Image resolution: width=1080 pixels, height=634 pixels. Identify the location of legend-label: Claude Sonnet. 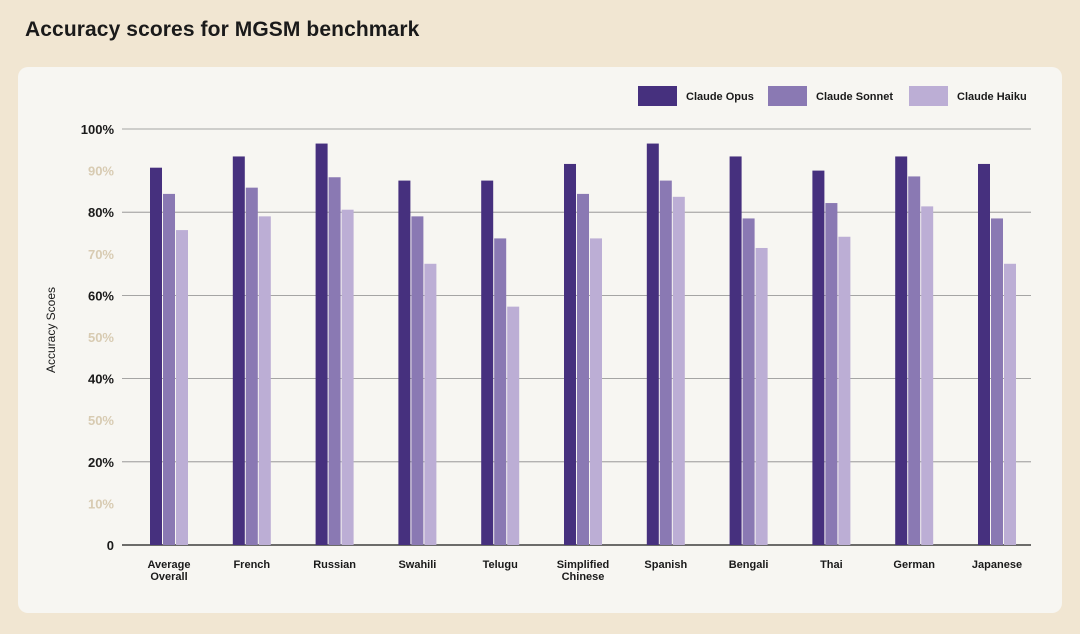
(854, 97).